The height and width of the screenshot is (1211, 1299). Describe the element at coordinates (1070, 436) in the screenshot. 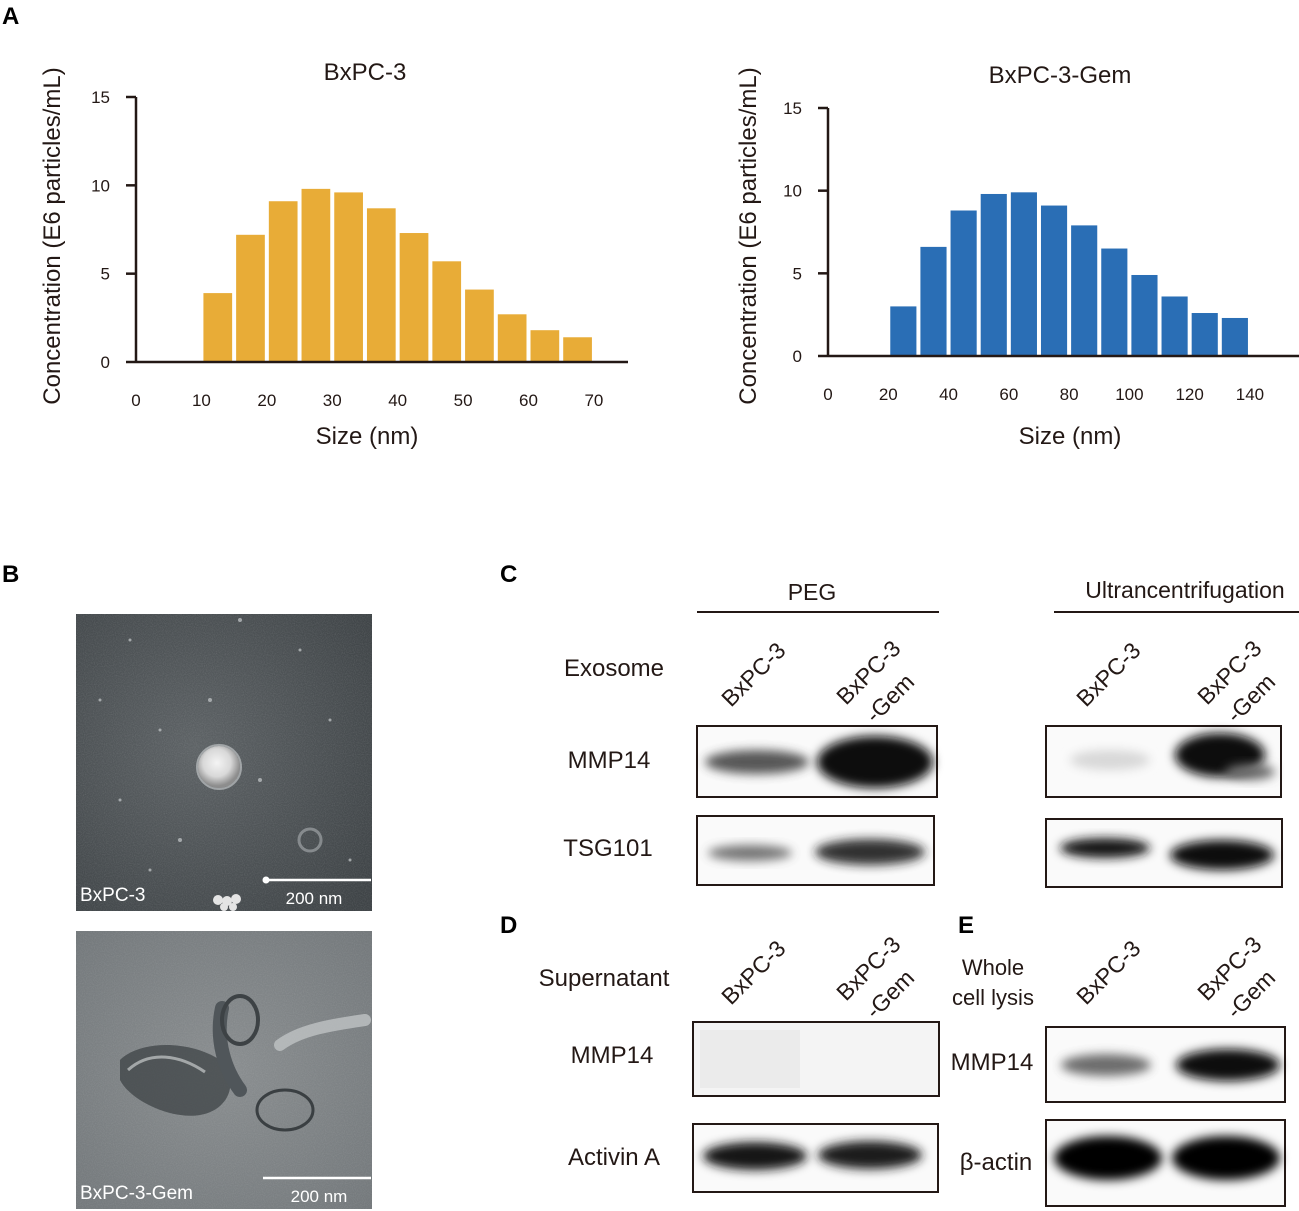

I see `chart2-xlabel: Size (nm)` at that location.